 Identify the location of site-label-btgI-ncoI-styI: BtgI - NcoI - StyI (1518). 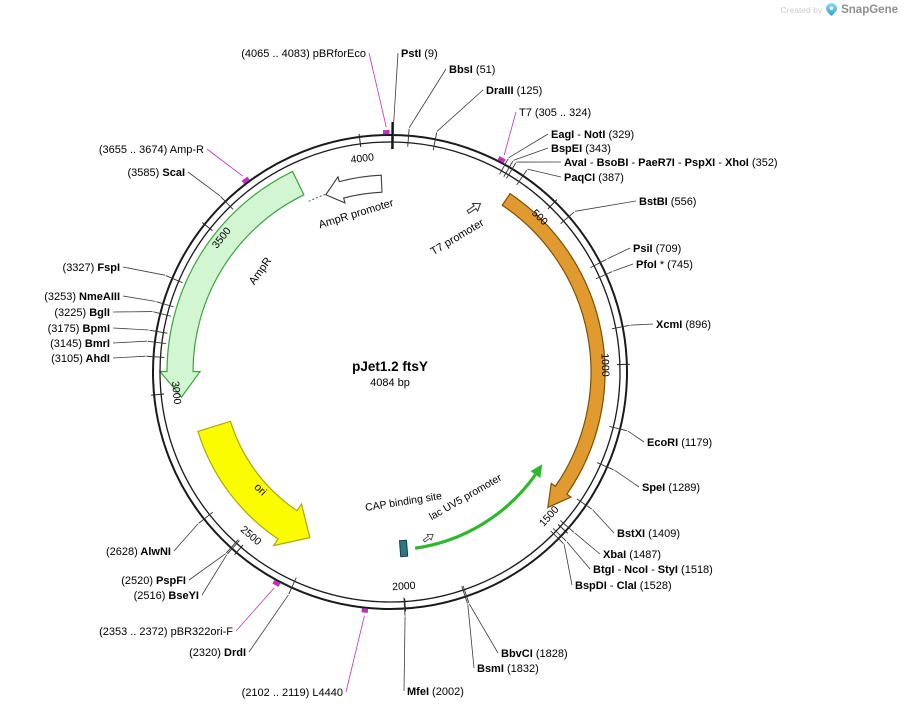
(653, 570).